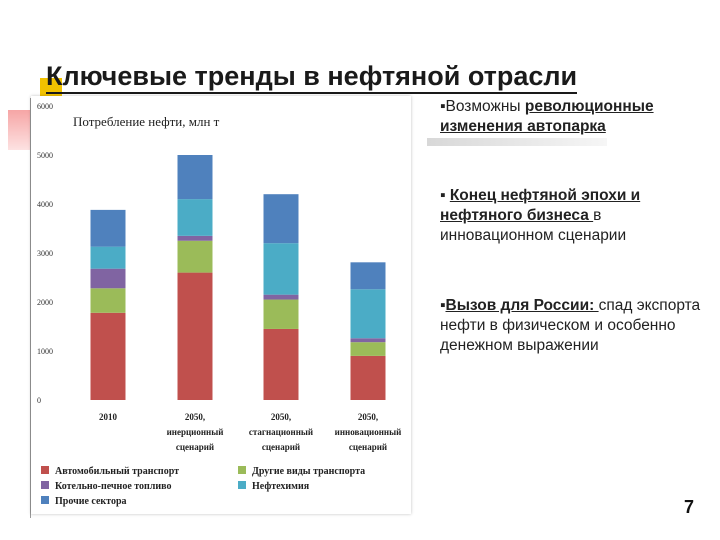 The height and width of the screenshot is (540, 720). Describe the element at coordinates (91, 501) in the screenshot. I see `legend-label: Прочие сектора` at that location.